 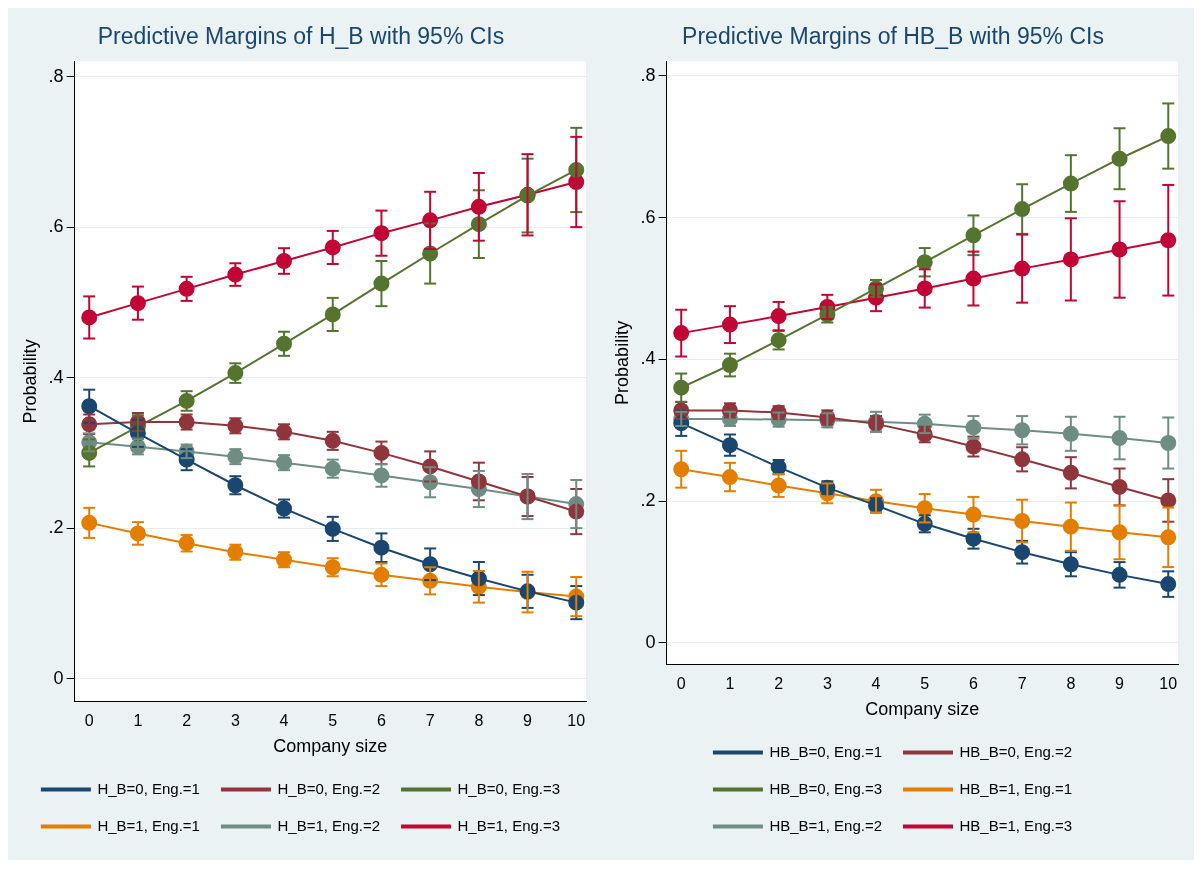 What do you see at coordinates (650, 641) in the screenshot?
I see `y-tick-label: 0` at bounding box center [650, 641].